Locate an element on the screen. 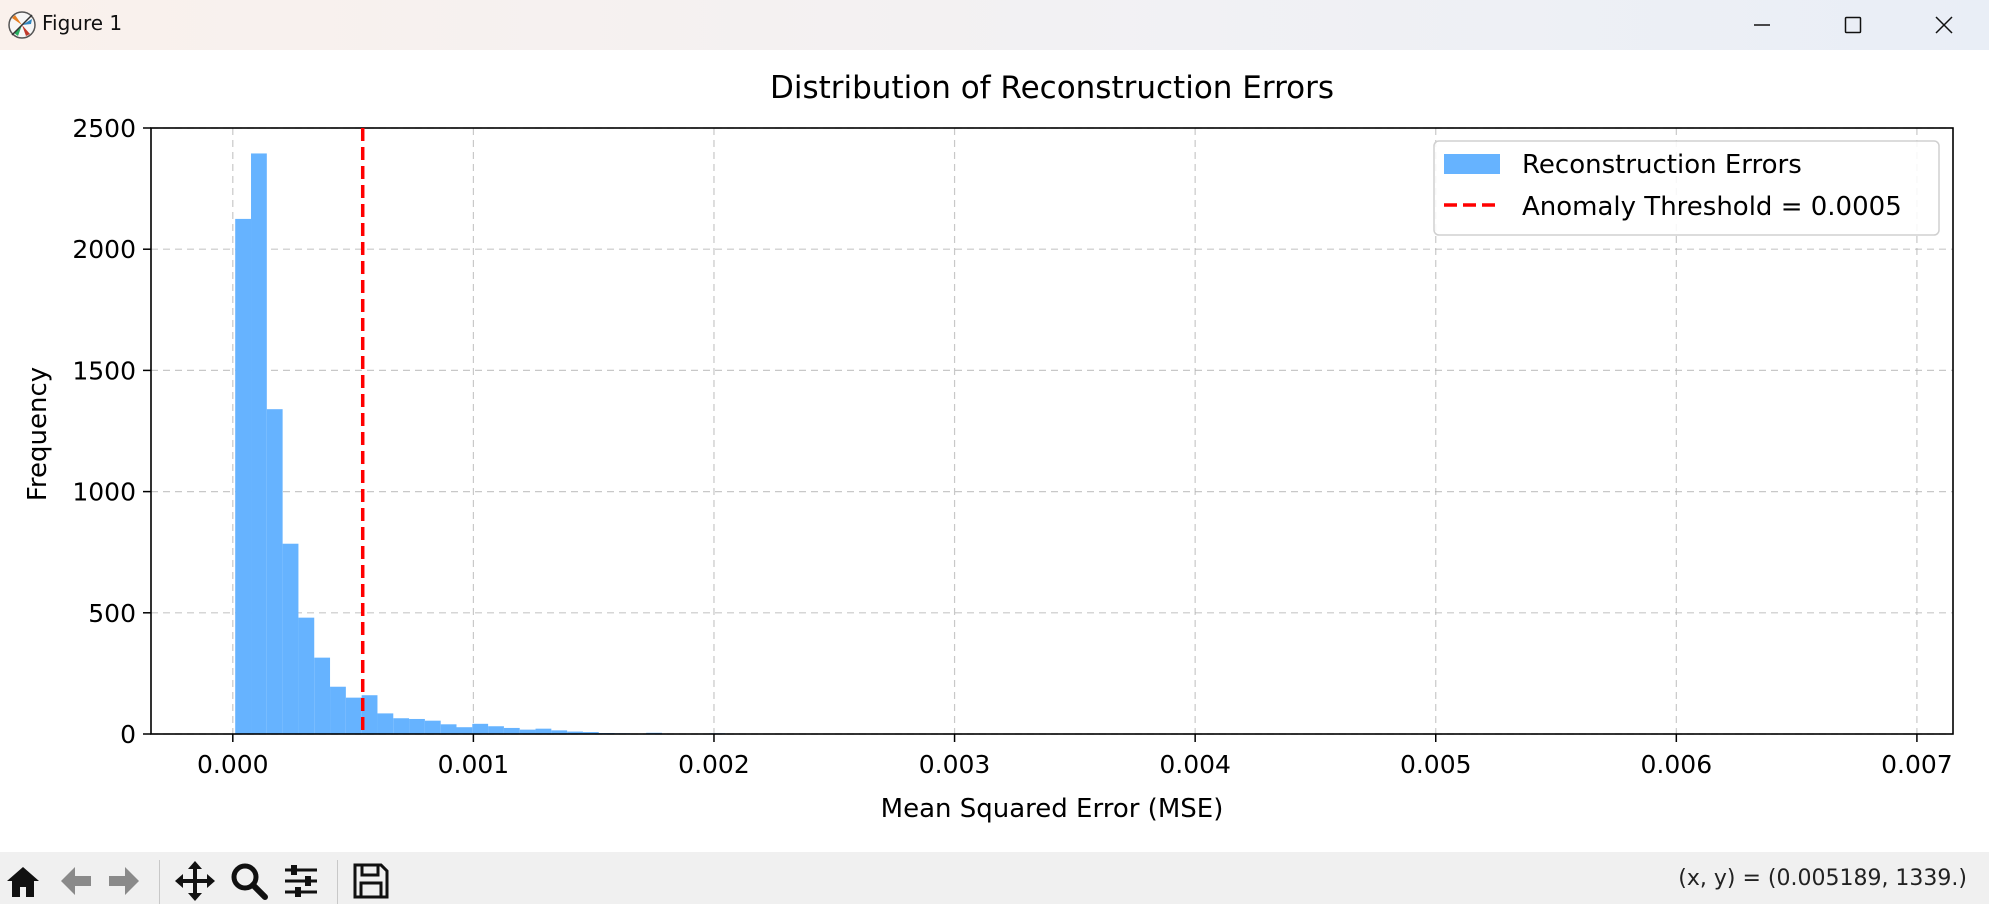  cursor-coordinates: (x, y) = (0.005189, 1339.) is located at coordinates (1822, 878).